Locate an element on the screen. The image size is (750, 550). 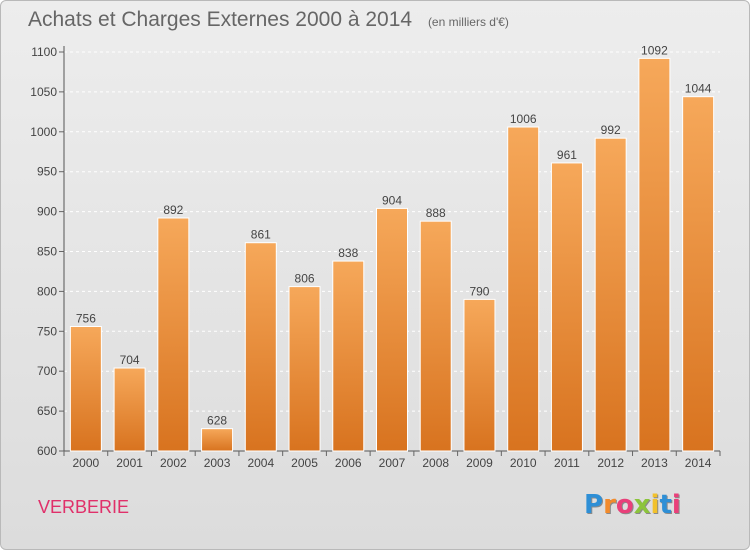
logo-letter: P is located at coordinates (594, 505).